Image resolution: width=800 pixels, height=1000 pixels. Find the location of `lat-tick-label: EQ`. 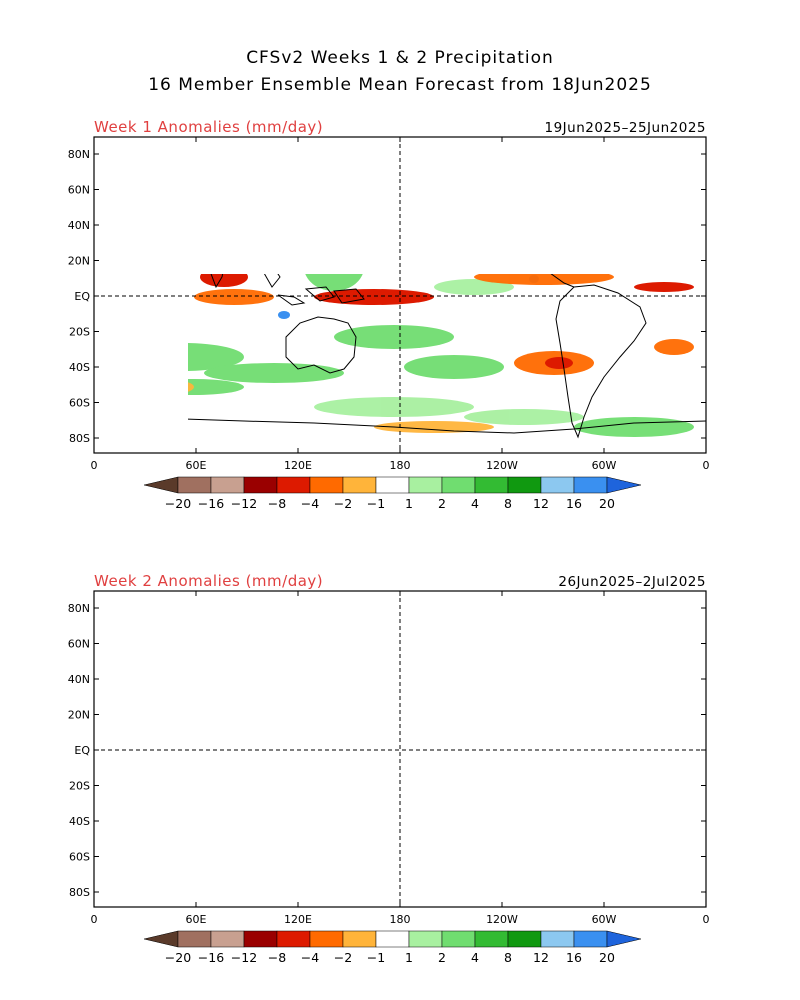

lat-tick-label: EQ is located at coordinates (82, 750).